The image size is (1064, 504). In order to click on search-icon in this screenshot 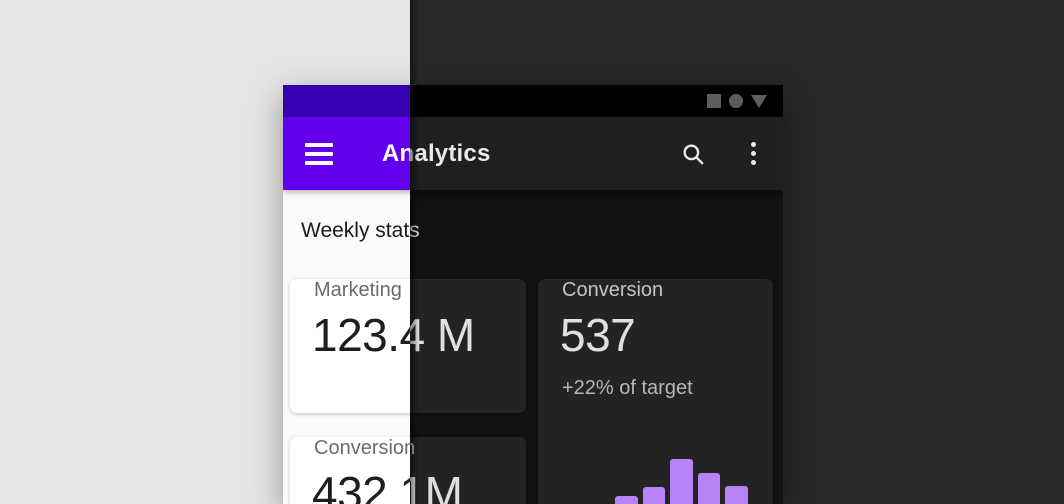, I will do `click(693, 154)`.